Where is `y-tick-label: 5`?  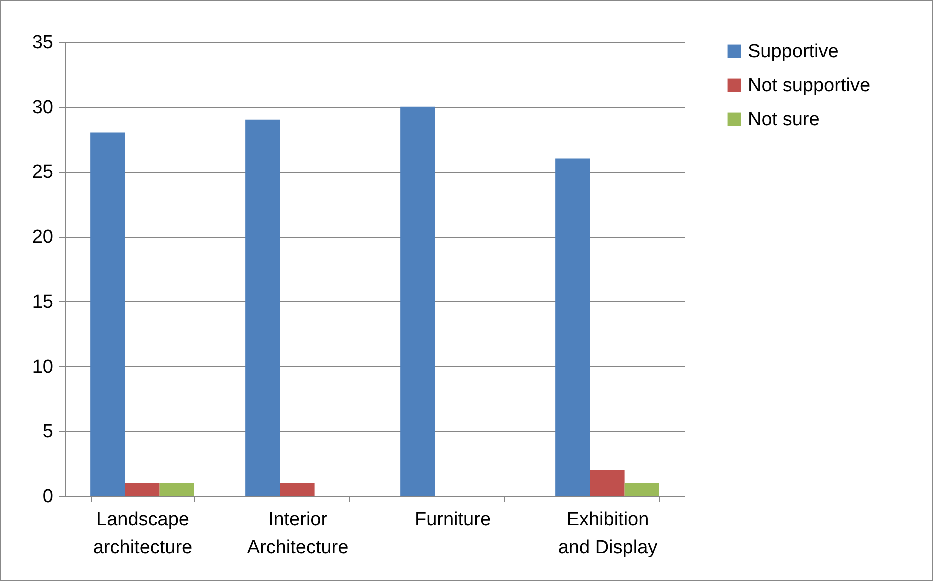
y-tick-label: 5 is located at coordinates (48, 432).